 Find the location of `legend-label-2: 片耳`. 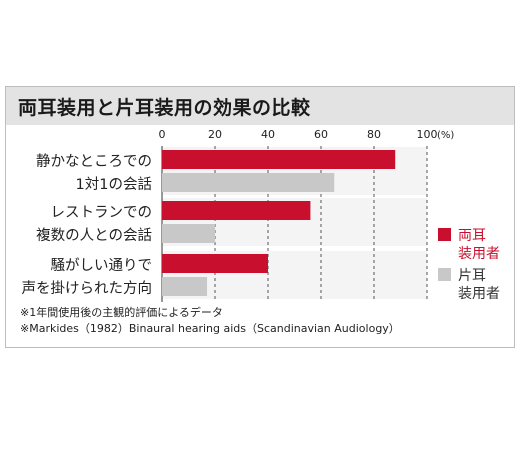

legend-label-2: 片耳 is located at coordinates (472, 276).